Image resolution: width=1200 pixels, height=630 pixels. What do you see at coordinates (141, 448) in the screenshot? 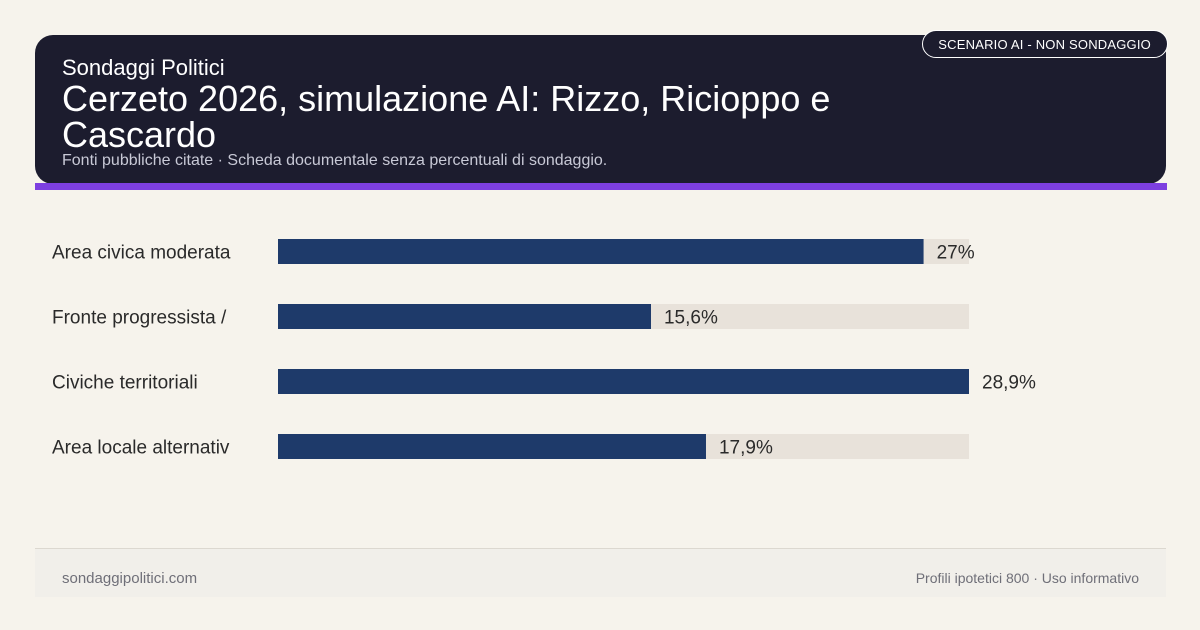
I see `category-label: Area locale alternativ` at bounding box center [141, 448].